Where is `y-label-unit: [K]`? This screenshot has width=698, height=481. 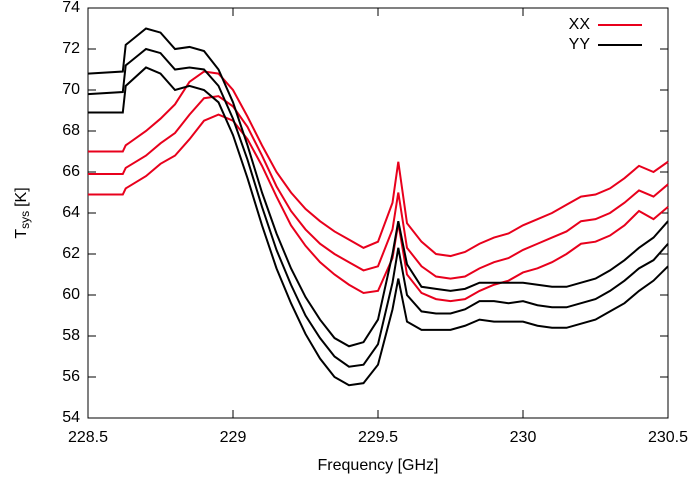
y-label-unit: [K] is located at coordinates (21, 197).